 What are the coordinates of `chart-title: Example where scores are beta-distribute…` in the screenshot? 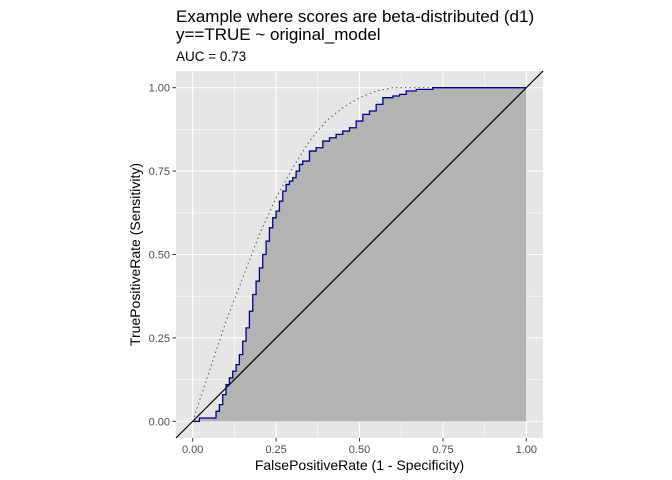 It's located at (355, 16).